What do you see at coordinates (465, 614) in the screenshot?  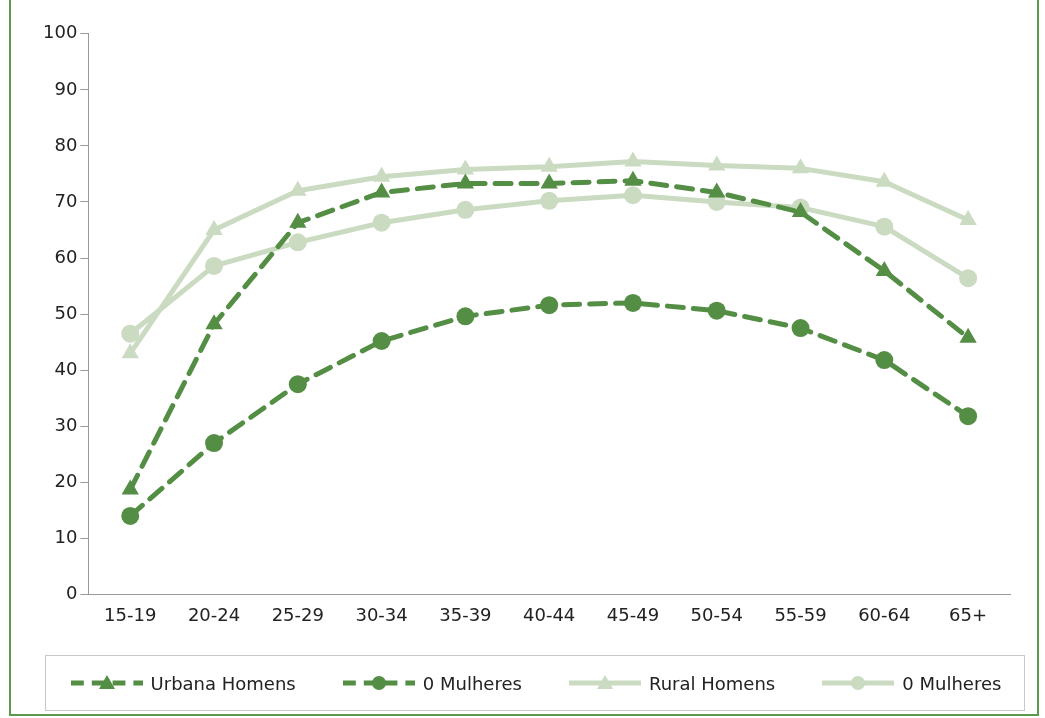 I see `x-tick-label: 35-39` at bounding box center [465, 614].